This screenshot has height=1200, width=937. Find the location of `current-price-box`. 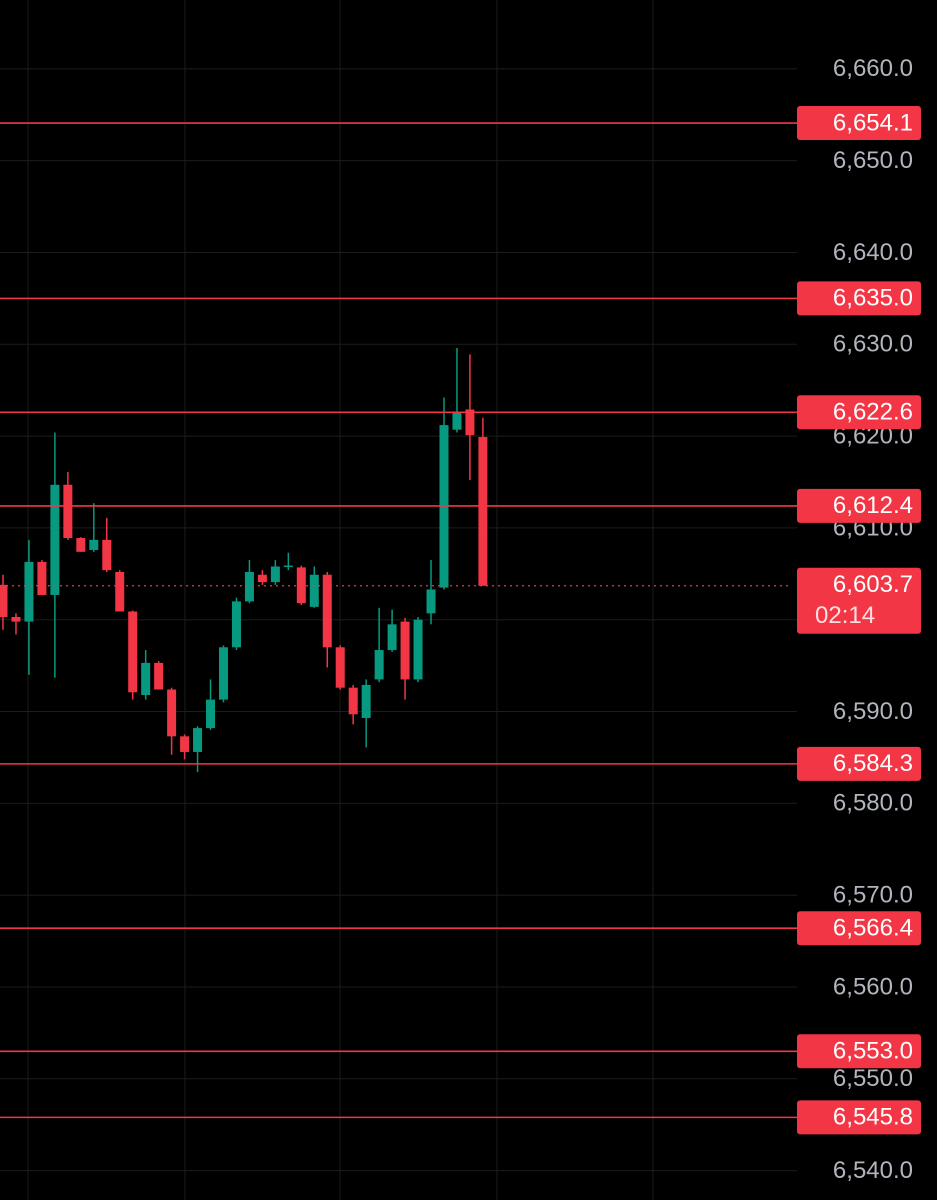

current-price-box is located at coordinates (859, 600).